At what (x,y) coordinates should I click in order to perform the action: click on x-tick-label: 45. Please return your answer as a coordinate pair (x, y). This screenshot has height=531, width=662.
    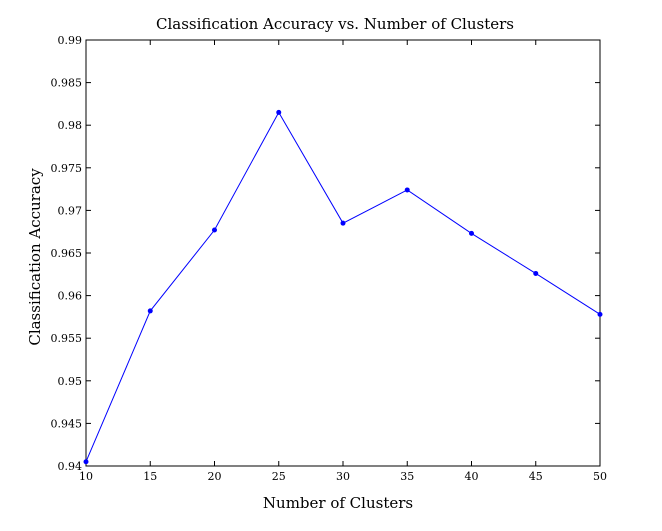
    Looking at the image, I should click on (536, 476).